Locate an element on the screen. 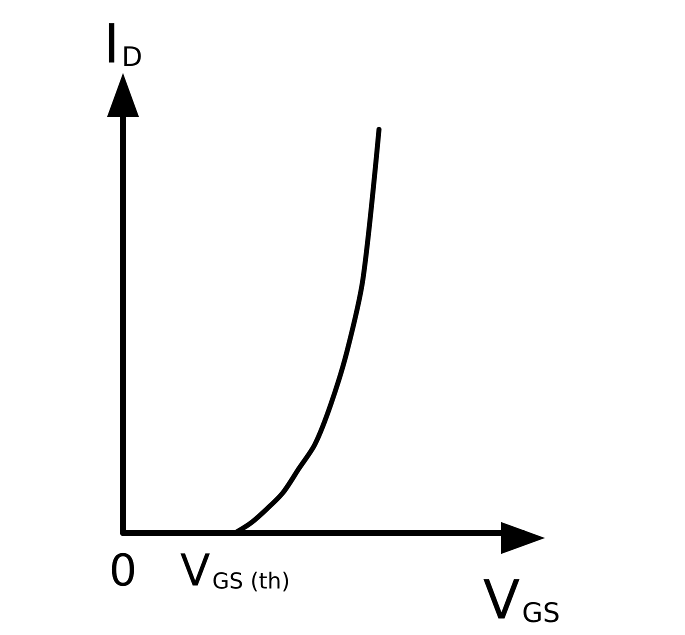  x-tick-label: 0 is located at coordinates (123, 571).